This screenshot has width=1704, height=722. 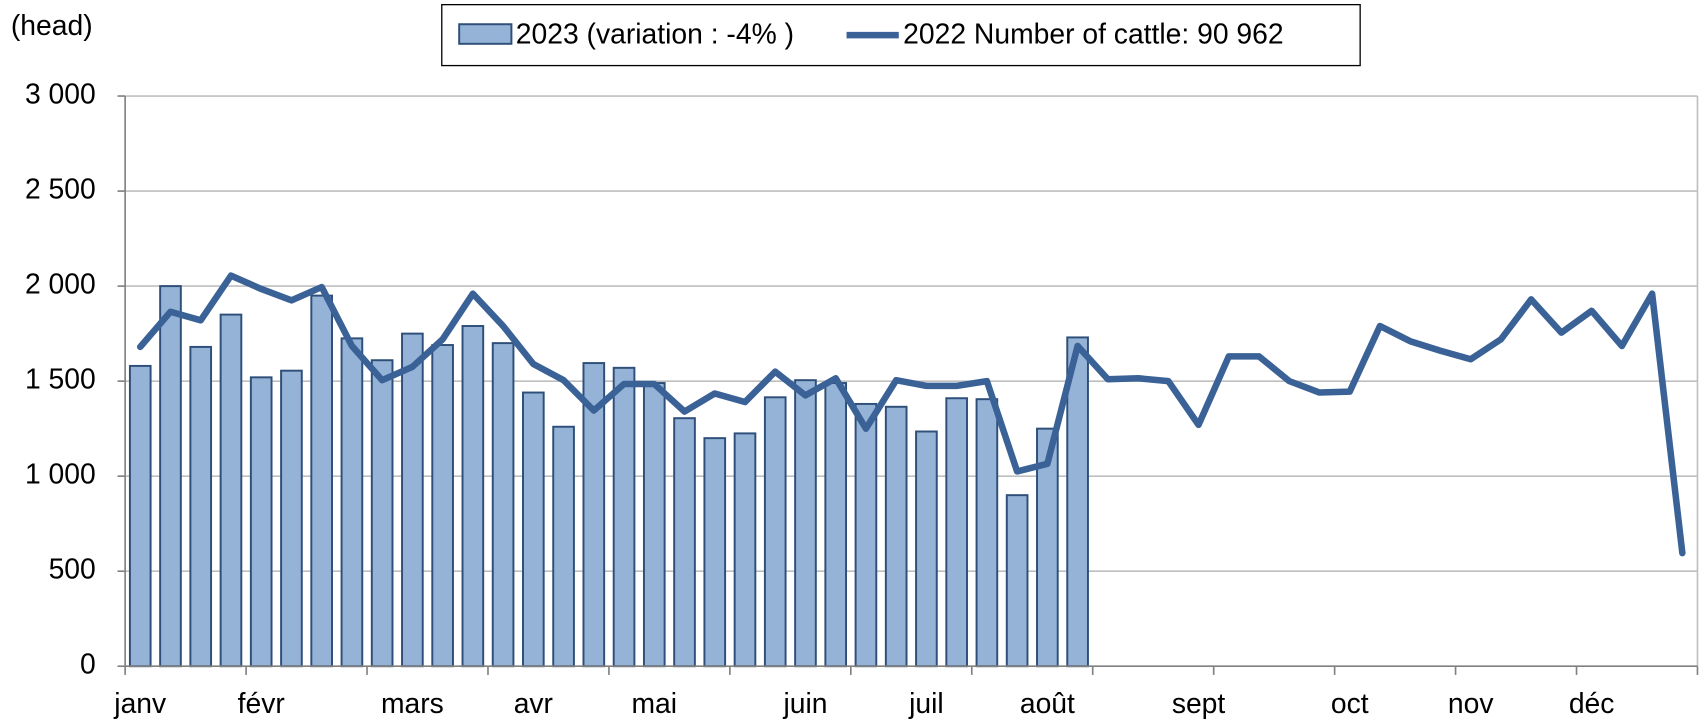 I want to click on x-tick-label: déc, so click(x=1592, y=703).